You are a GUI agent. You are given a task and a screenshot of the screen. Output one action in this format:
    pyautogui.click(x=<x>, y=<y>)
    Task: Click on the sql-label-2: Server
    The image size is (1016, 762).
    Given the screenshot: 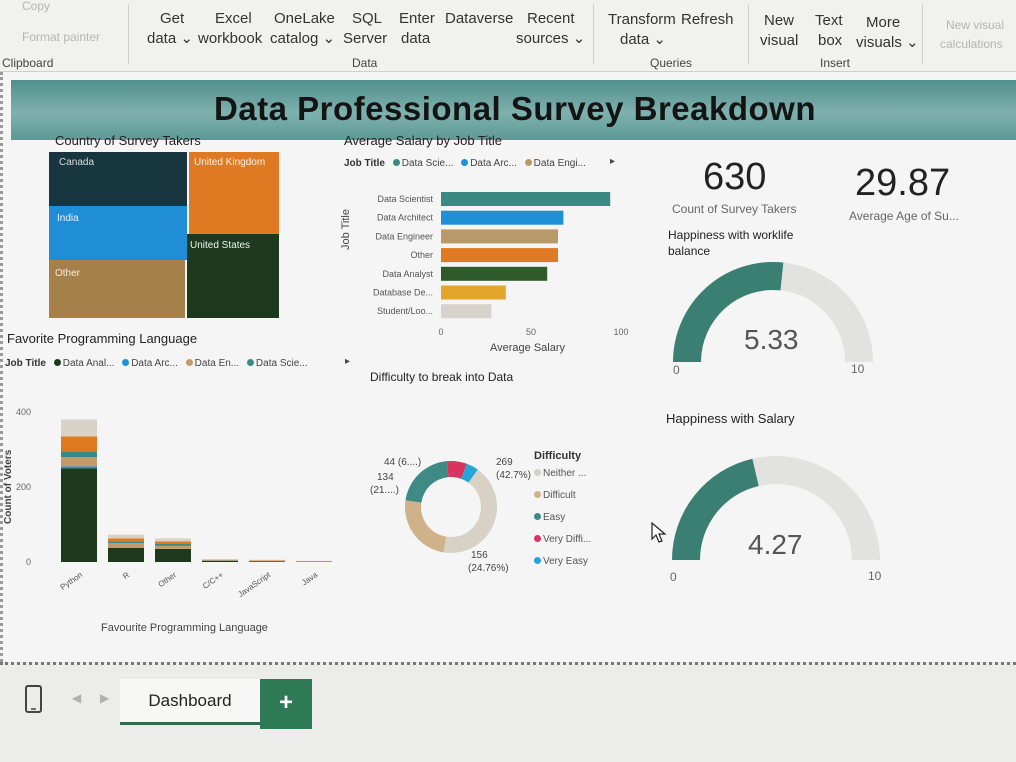 What is the action you would take?
    pyautogui.click(x=365, y=38)
    